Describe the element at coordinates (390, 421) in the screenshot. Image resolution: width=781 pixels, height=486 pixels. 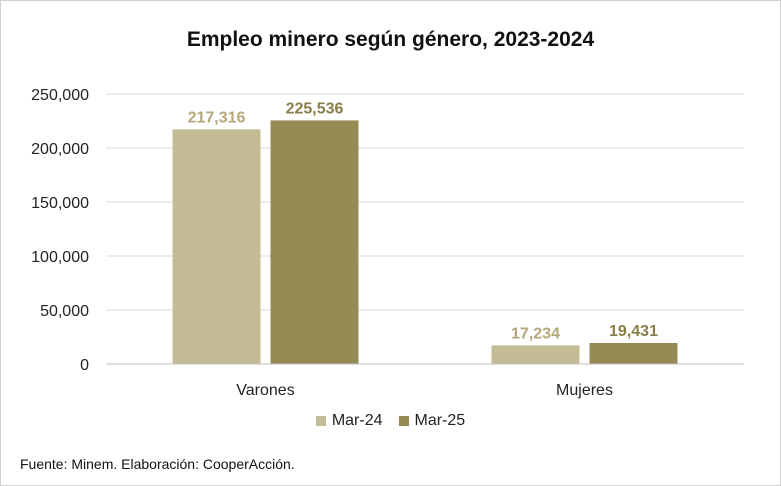
I see `legend: Mar-24 Mar-25` at that location.